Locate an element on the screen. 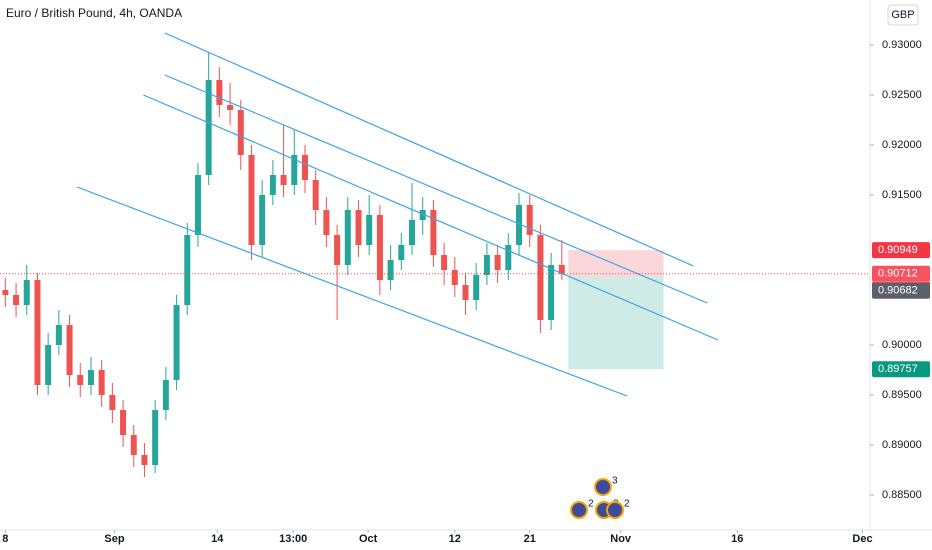 The image size is (932, 550). y-tick-label: 0.91500 is located at coordinates (902, 195).